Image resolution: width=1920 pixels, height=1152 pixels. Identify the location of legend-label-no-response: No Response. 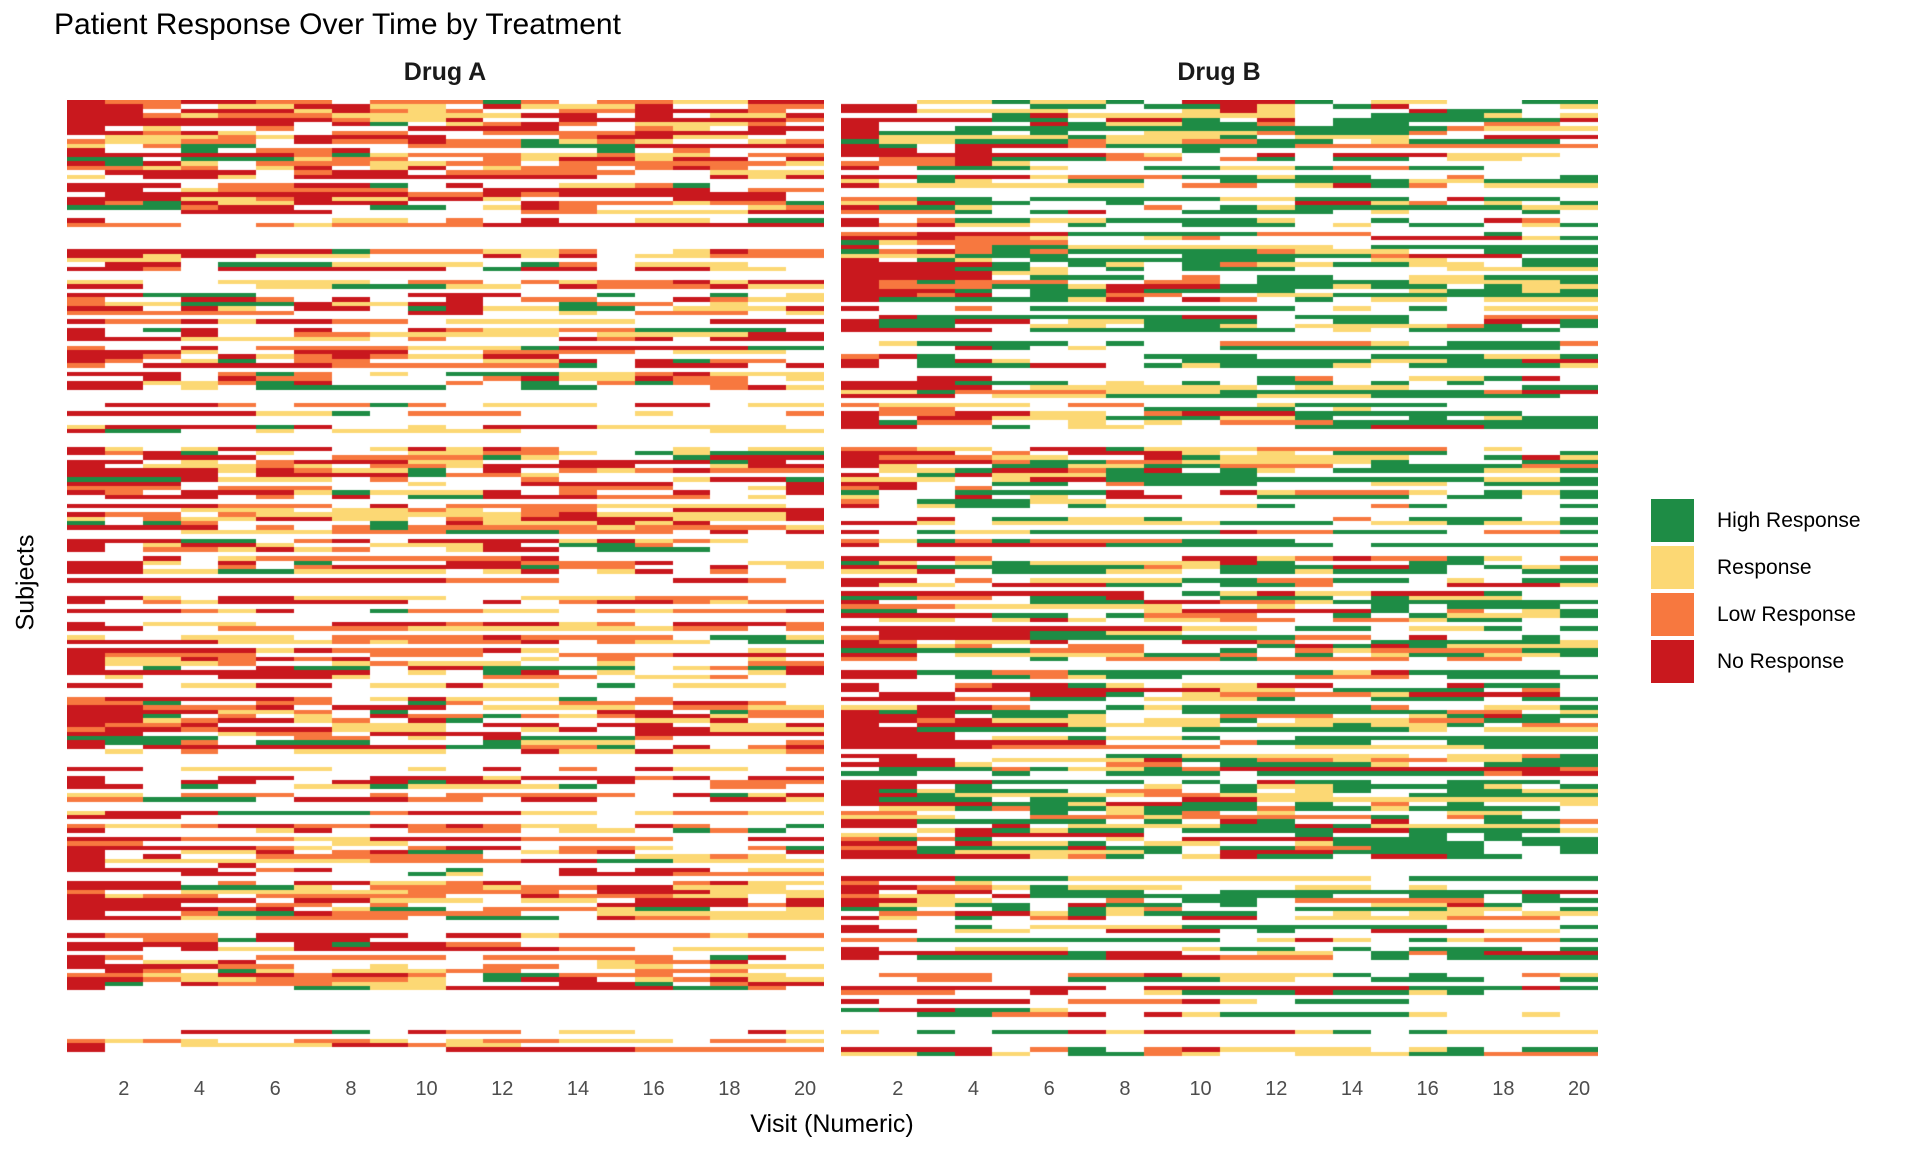
(1781, 661).